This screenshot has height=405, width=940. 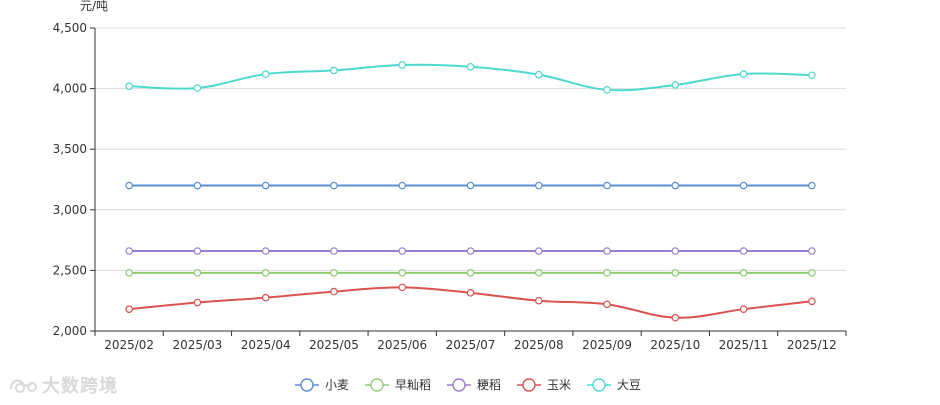 I want to click on legend-label: 小麦, so click(x=337, y=385).